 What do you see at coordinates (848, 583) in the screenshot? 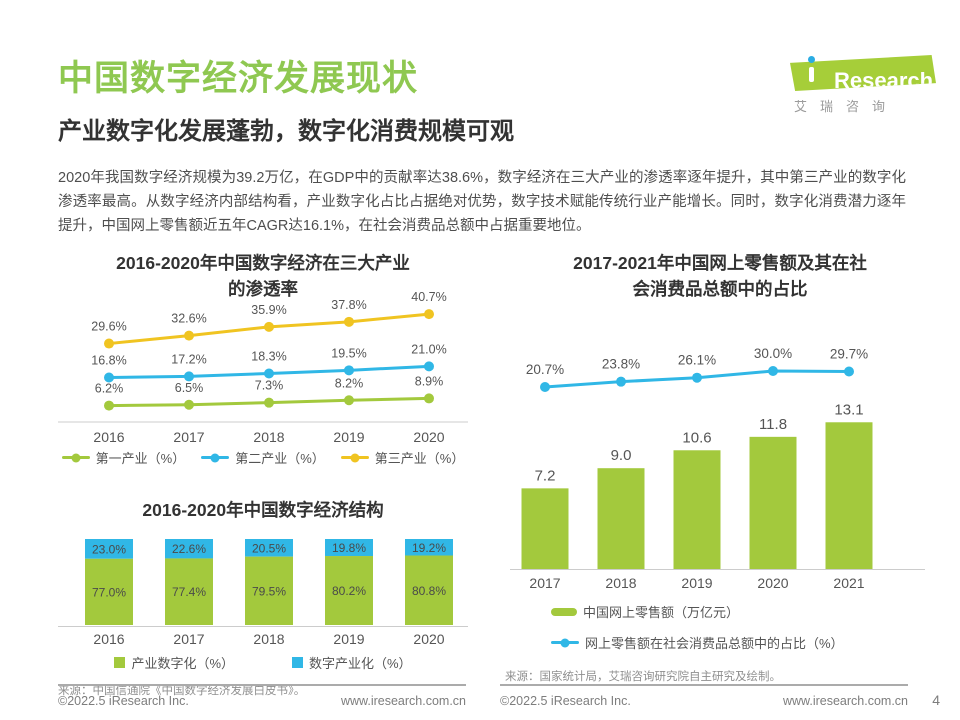
I see `x-tick-label: 2021` at bounding box center [848, 583].